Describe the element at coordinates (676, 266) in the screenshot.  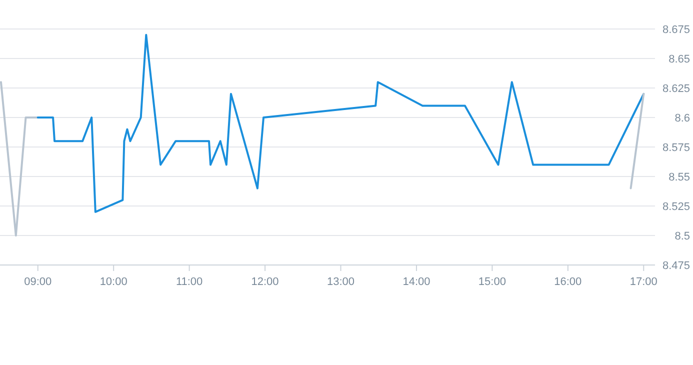
I see `y-tick-label: 8.475` at that location.